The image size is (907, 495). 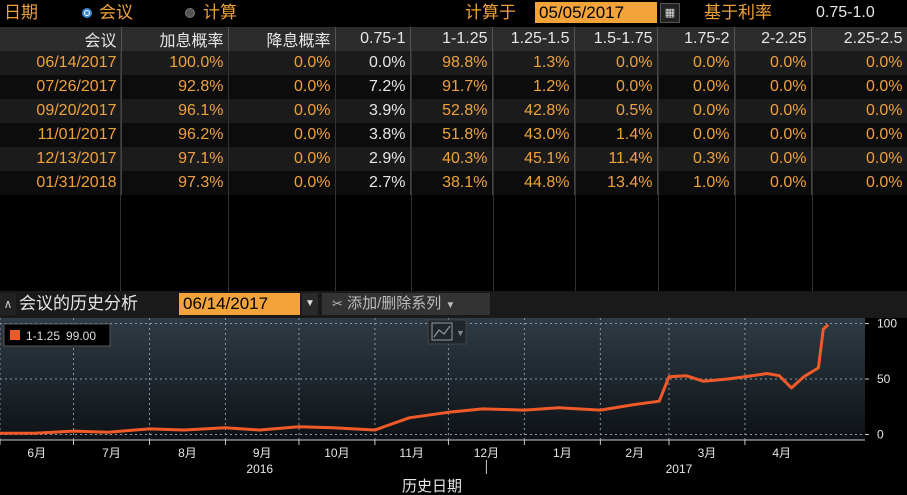 I want to click on cell-value: 2.7%, so click(x=373, y=183).